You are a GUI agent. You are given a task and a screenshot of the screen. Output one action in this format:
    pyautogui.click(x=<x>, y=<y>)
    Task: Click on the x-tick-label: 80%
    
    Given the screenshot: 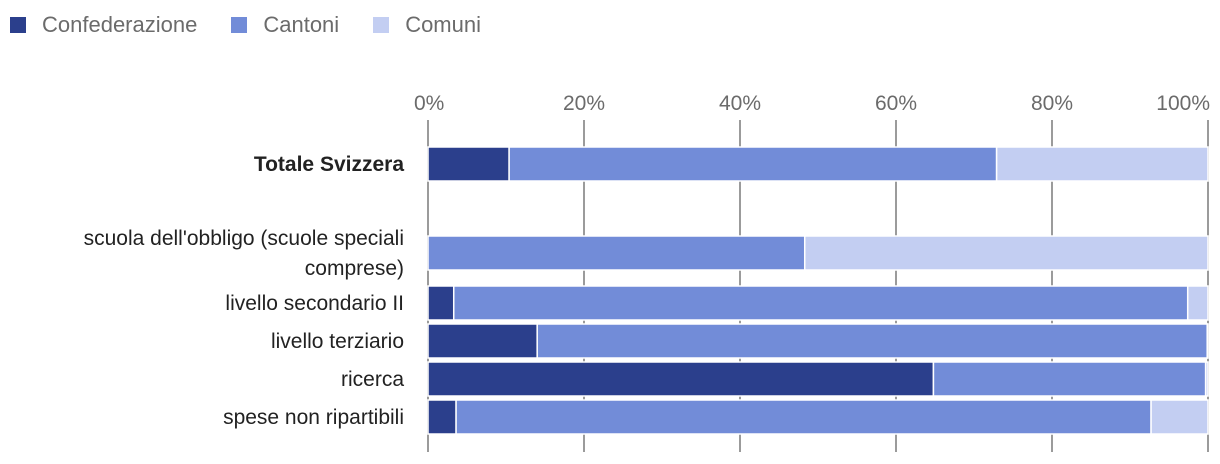 What is the action you would take?
    pyautogui.click(x=1052, y=103)
    